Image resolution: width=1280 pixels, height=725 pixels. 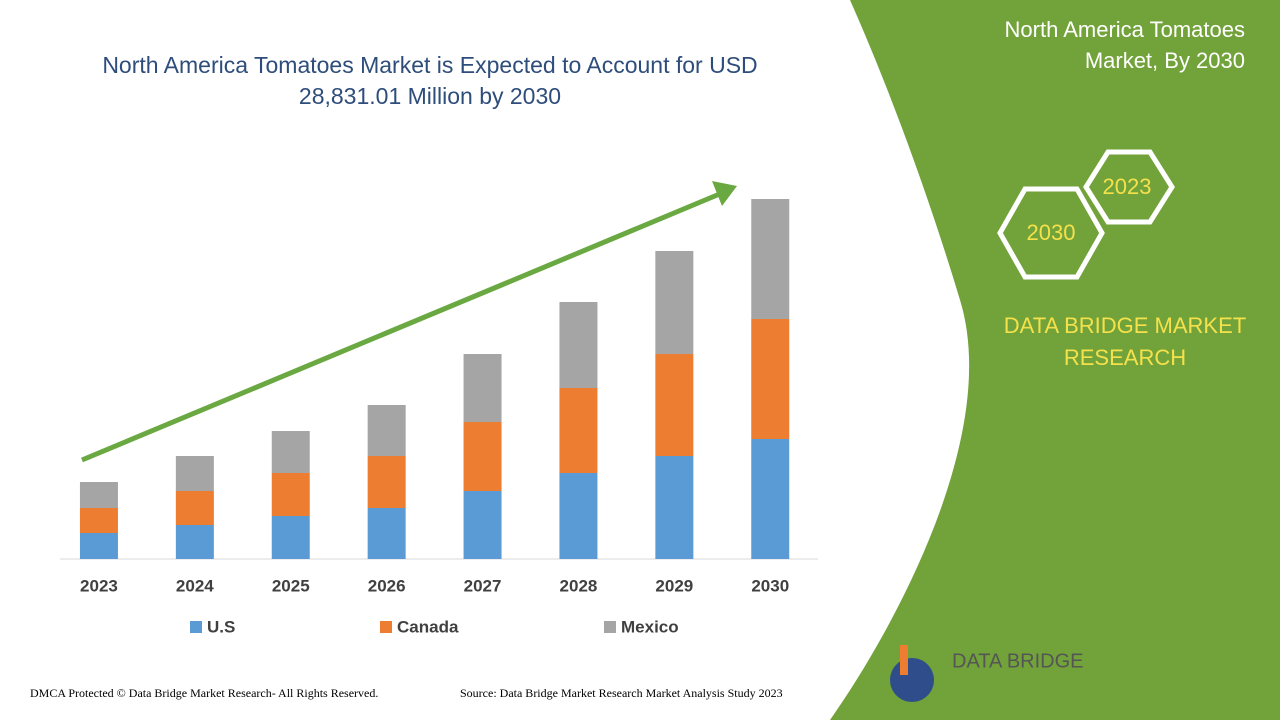 What do you see at coordinates (674, 585) in the screenshot?
I see `x-tick-label: 2029` at bounding box center [674, 585].